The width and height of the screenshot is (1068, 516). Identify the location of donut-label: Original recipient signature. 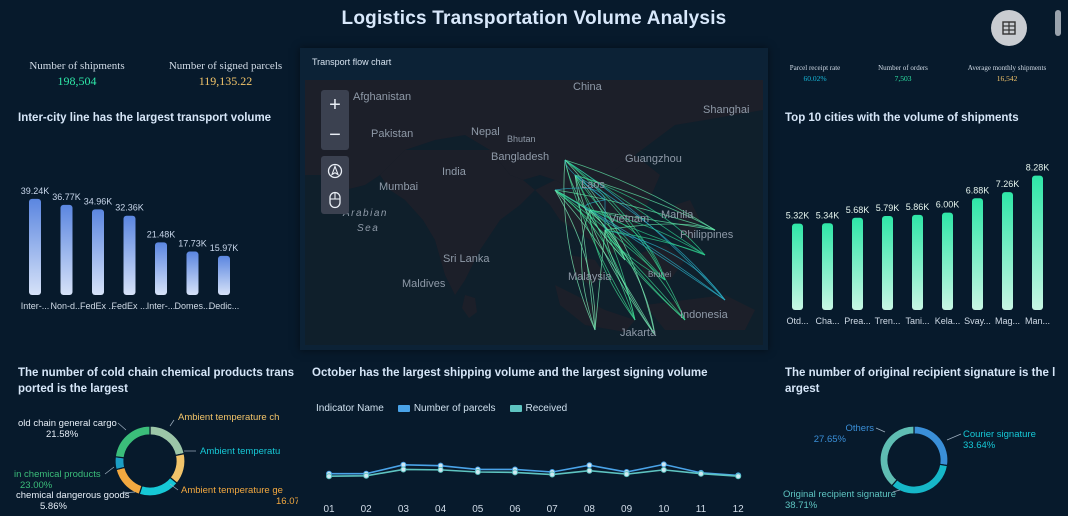
(839, 494).